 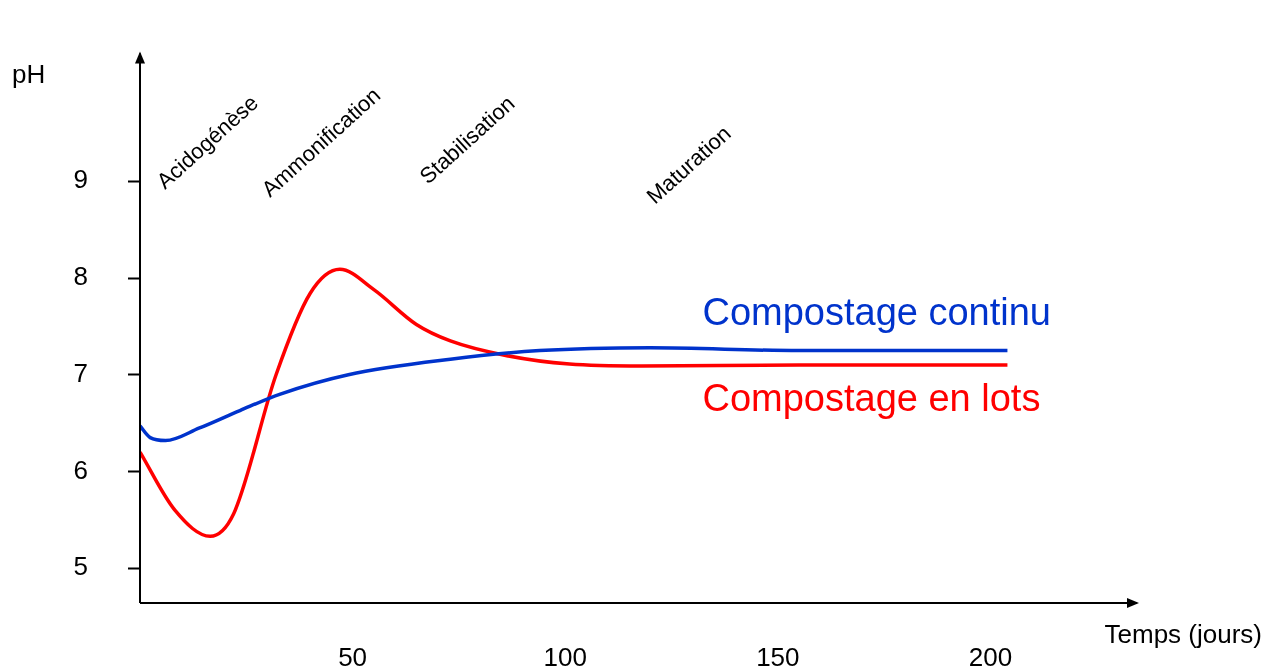 I want to click on x-tick-label: 200, so click(x=990, y=655).